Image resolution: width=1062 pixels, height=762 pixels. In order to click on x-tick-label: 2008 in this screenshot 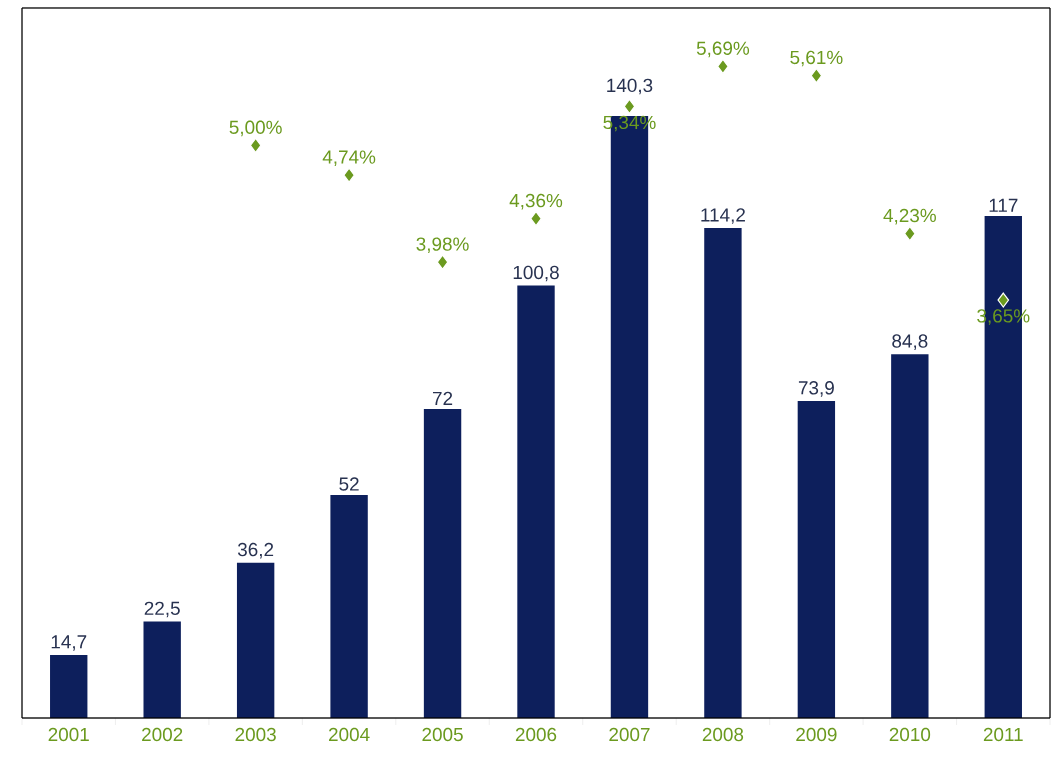, I will do `click(723, 734)`.